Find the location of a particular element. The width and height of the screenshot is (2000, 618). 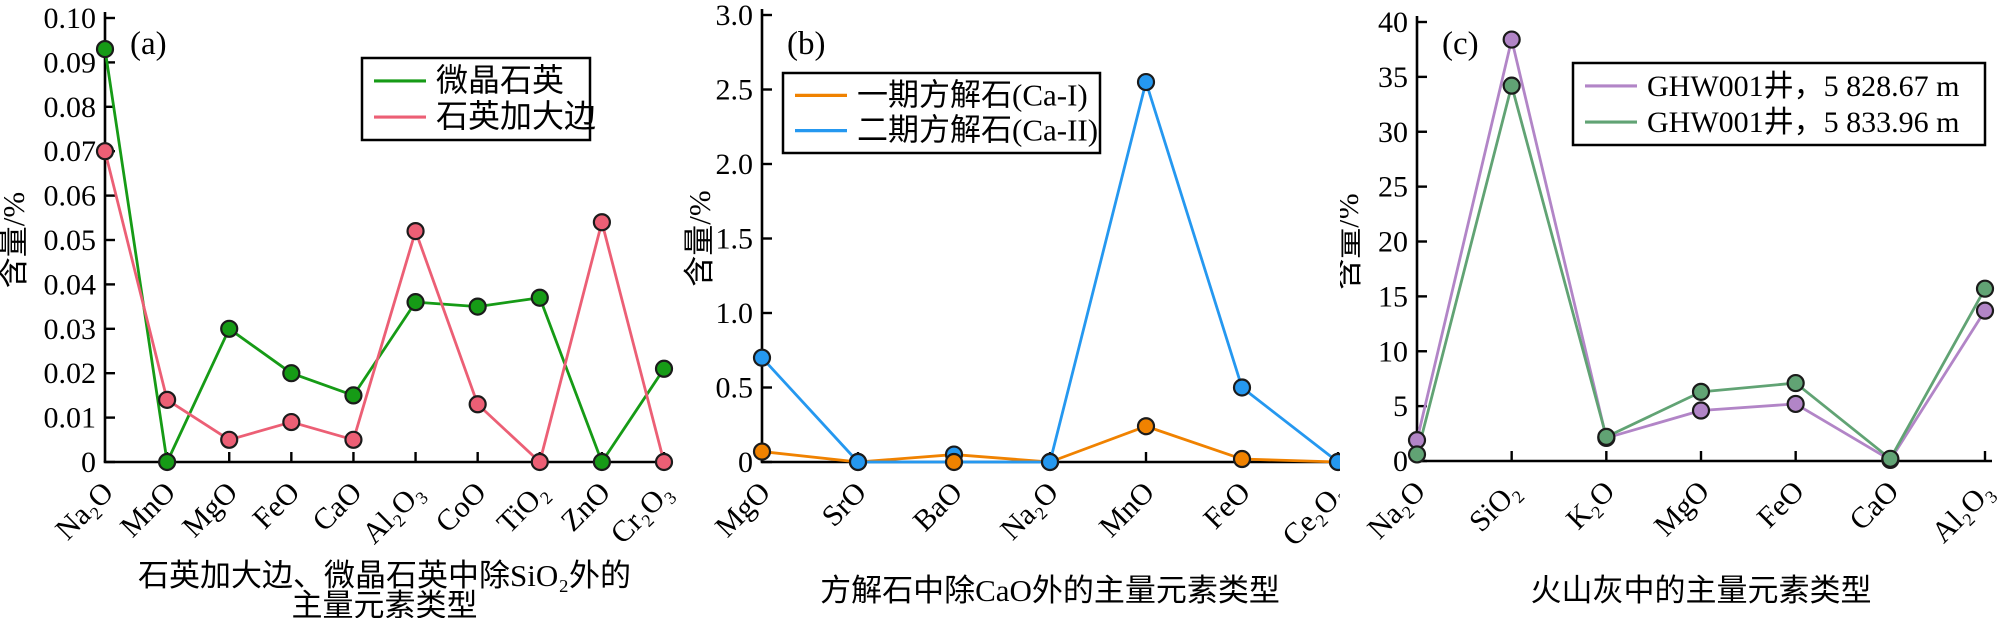

legend-label-0: 微晶石英 is located at coordinates (500, 80).